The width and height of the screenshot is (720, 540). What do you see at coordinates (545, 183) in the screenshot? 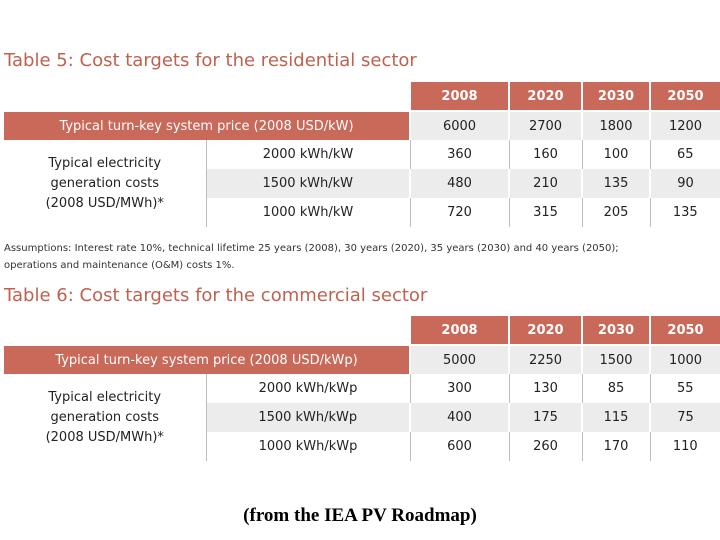
I see `cell-value: 210` at bounding box center [545, 183].